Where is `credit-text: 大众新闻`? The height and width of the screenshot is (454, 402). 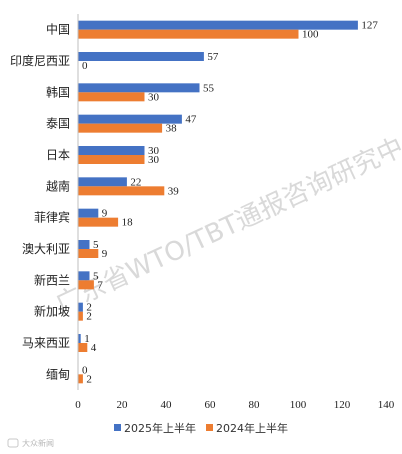
credit-text: 大众新闻 is located at coordinates (38, 443).